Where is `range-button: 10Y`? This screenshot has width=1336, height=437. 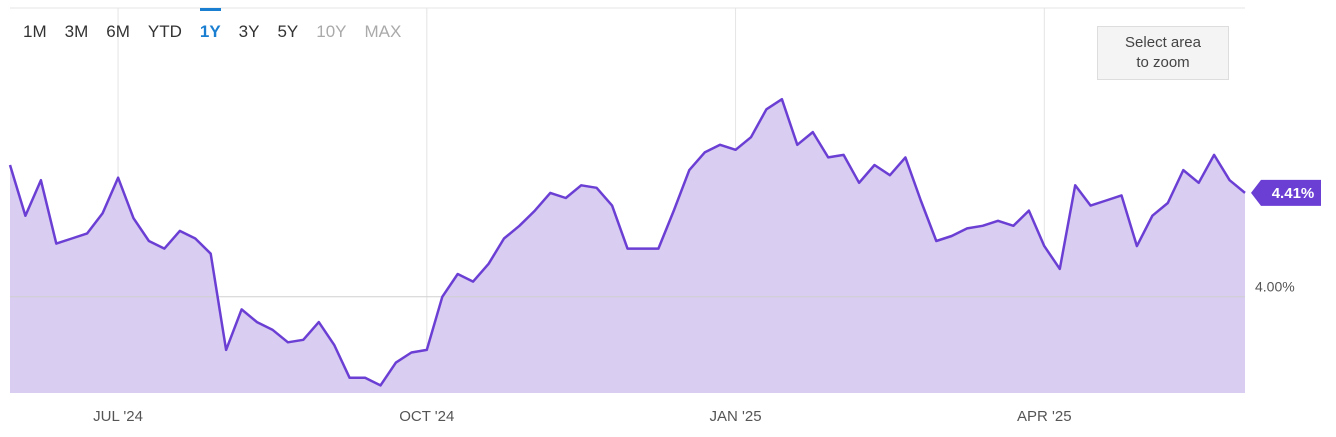 range-button: 10Y is located at coordinates (331, 31).